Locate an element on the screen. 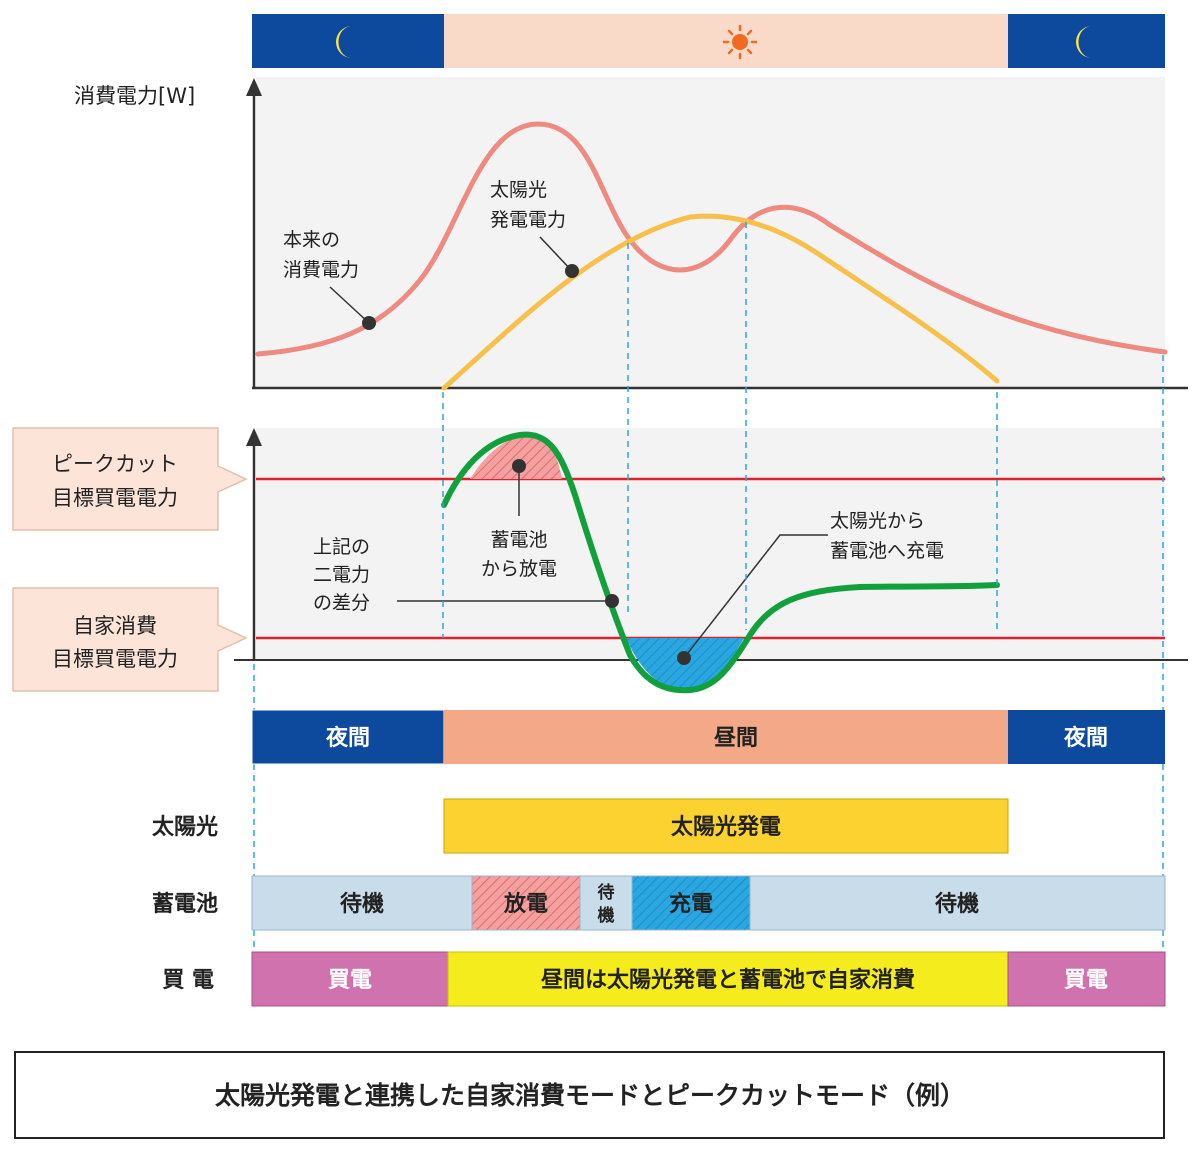  period-night-right is located at coordinates (1086, 737).